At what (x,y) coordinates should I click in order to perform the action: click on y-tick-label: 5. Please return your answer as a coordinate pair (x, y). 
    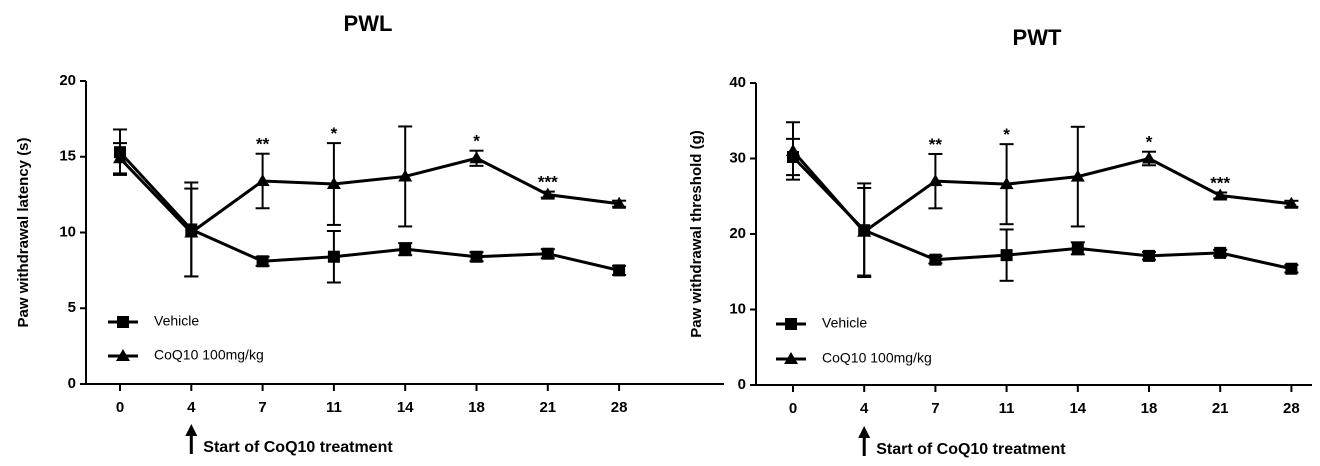
    Looking at the image, I should click on (72, 307).